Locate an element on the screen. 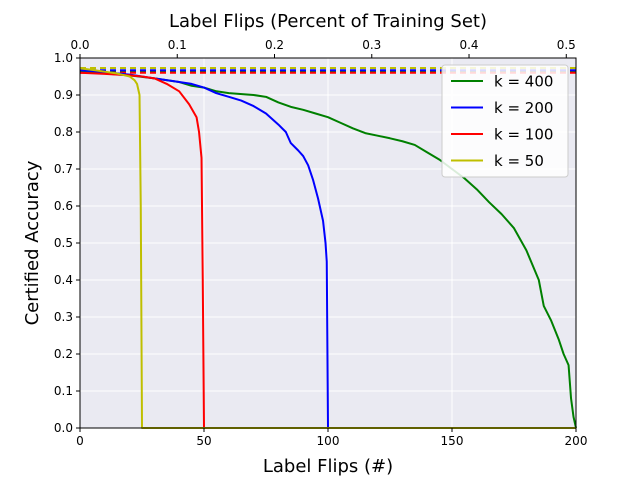 The image size is (640, 484). top-x-tick-label: 0.4 is located at coordinates (468, 45).